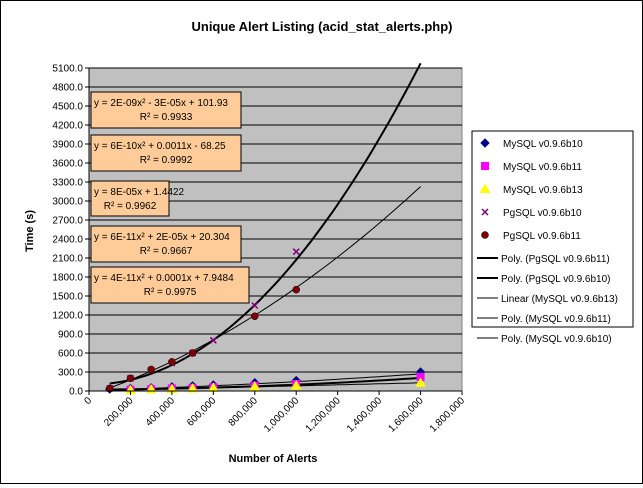  What do you see at coordinates (161, 412) in the screenshot?
I see `x-tick-label: 400,000` at bounding box center [161, 412].